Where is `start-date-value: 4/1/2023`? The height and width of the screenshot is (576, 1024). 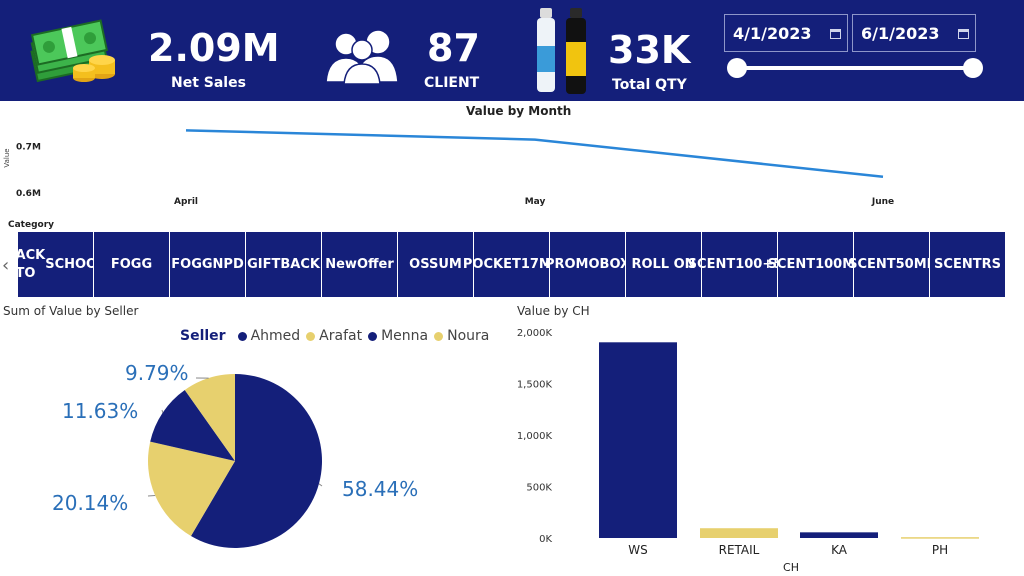 start-date-value: 4/1/2023 is located at coordinates (772, 33).